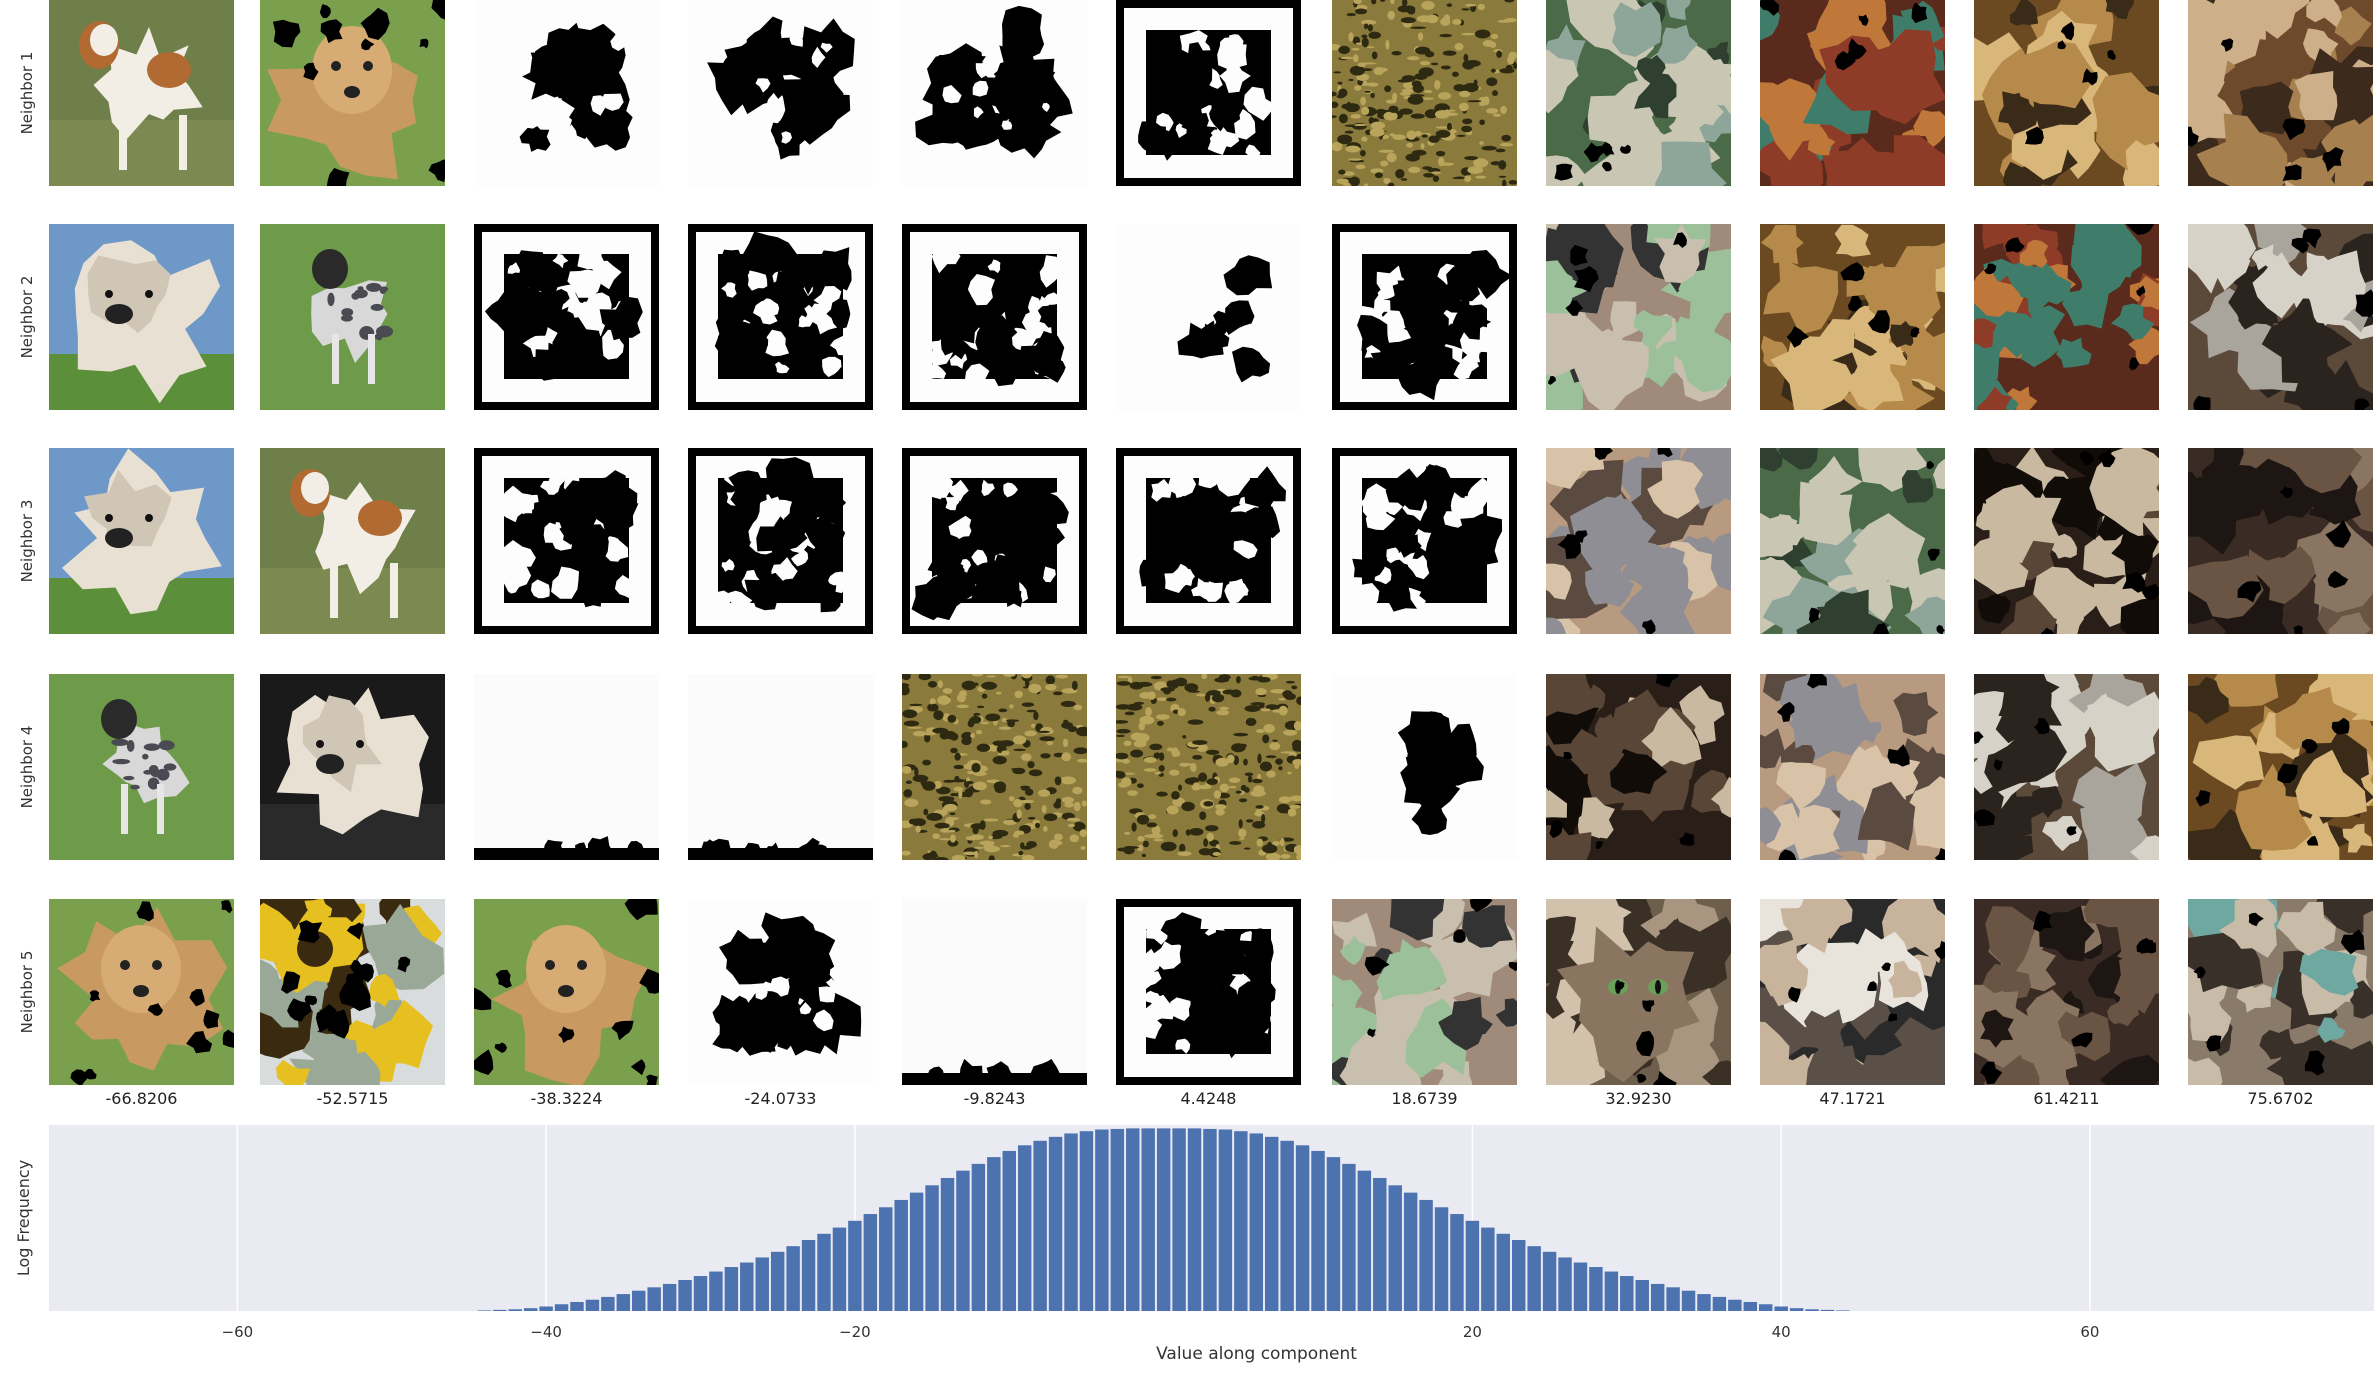 The width and height of the screenshot is (2374, 1382). Describe the element at coordinates (1638, 541) in the screenshot. I see `neighbor-image-photo-man-grey` at that location.